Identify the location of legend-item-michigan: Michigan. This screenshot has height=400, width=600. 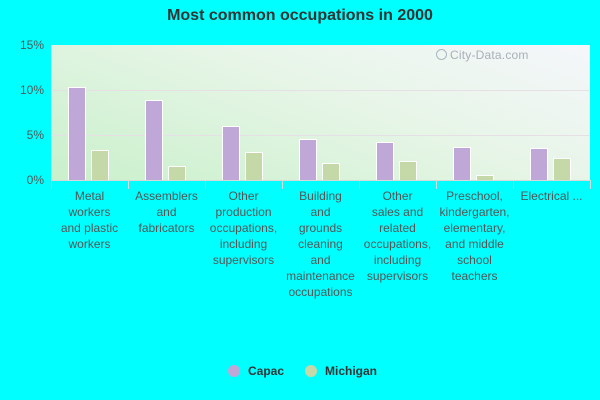
(341, 371).